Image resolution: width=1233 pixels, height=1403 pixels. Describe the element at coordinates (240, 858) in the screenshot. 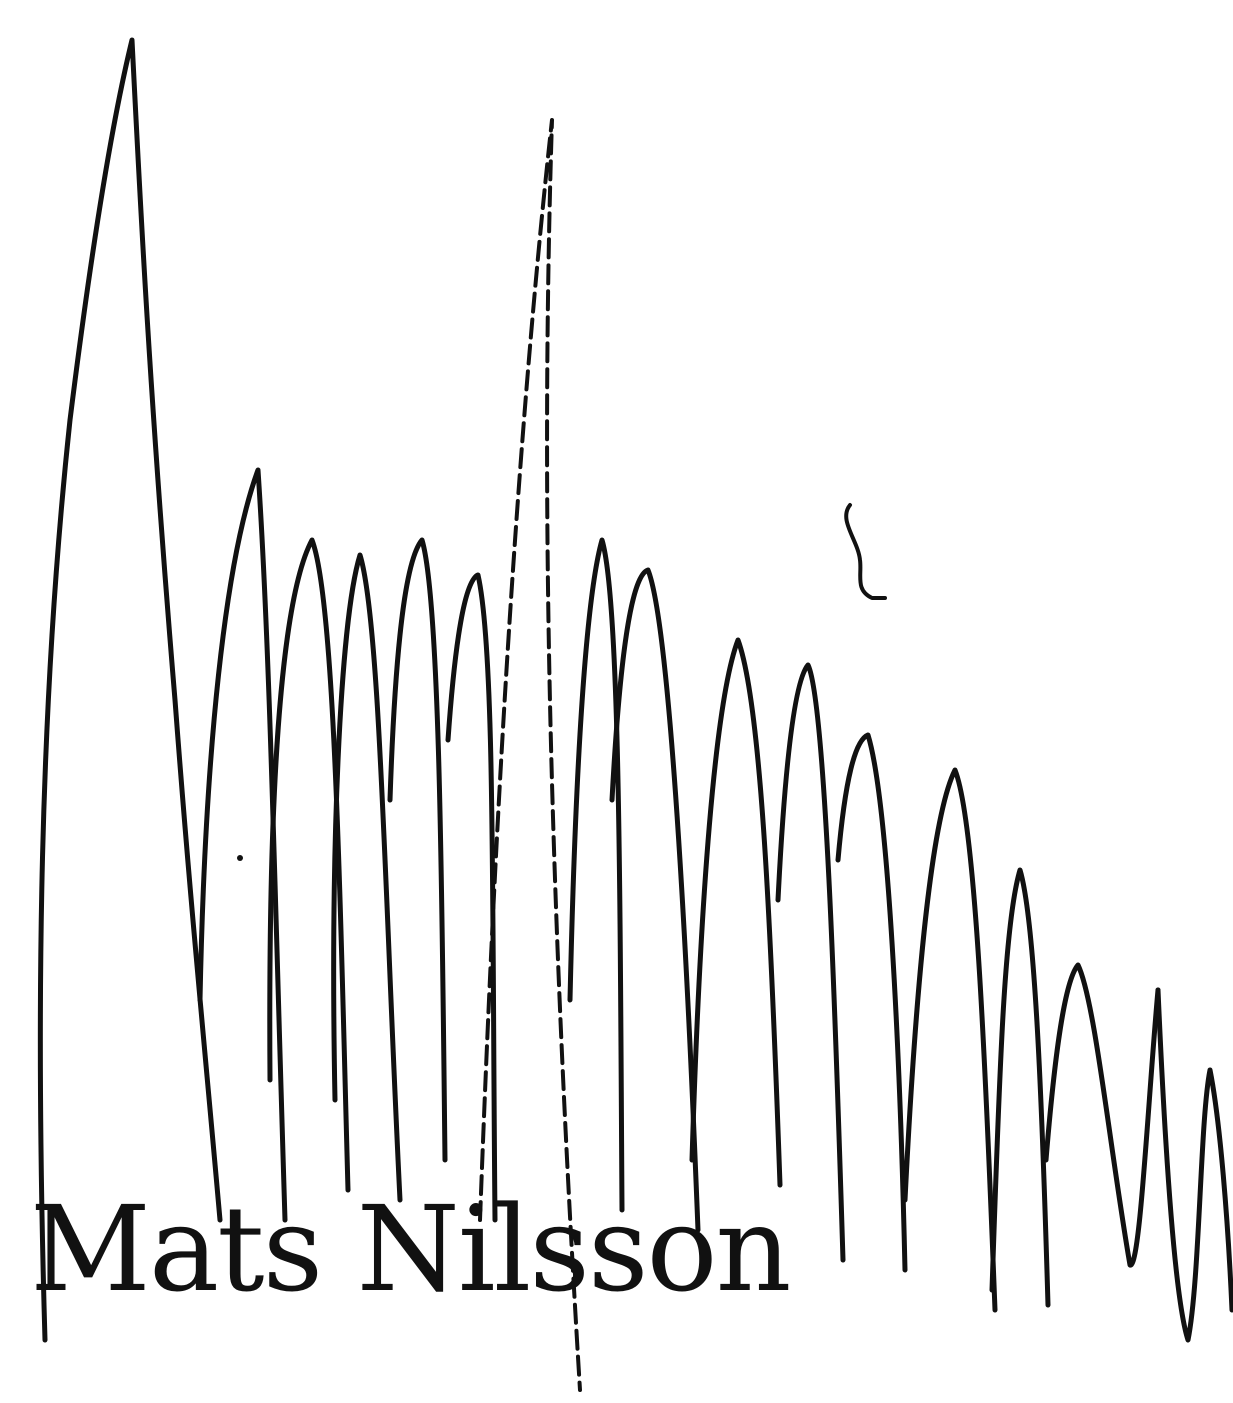

I see `signature-dot` at that location.